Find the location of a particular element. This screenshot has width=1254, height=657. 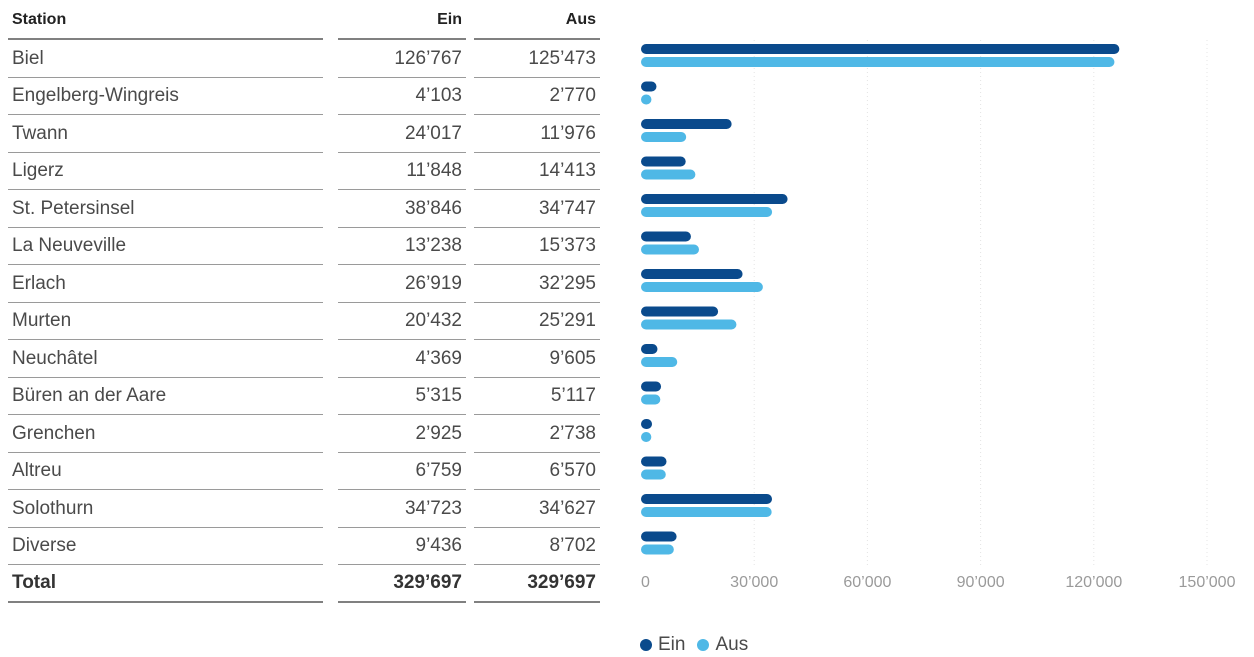

cell-ein: 6’759 is located at coordinates (402, 471).